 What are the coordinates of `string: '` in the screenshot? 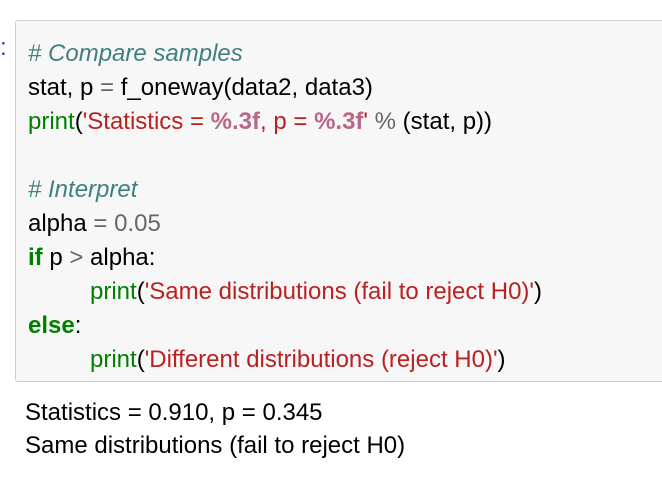 It's located at (369, 121).